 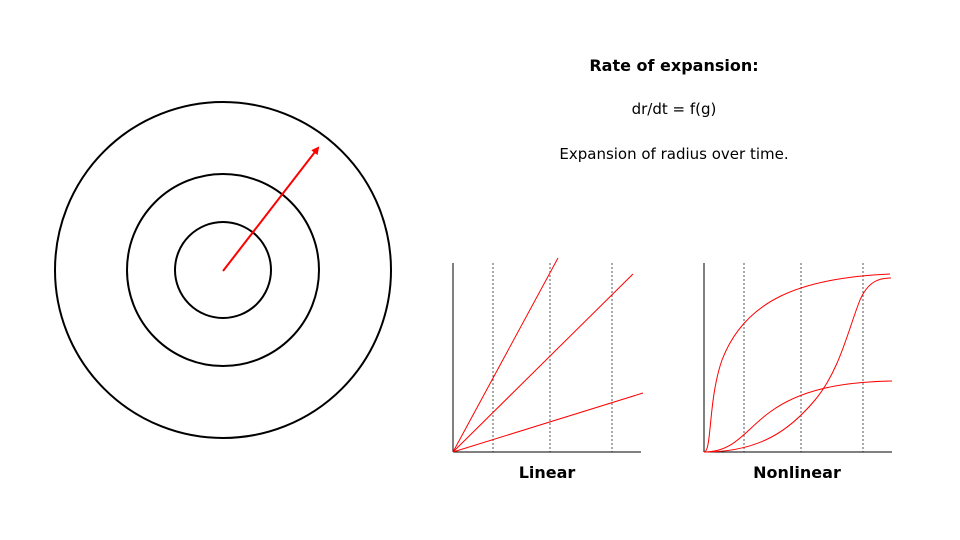 I want to click on linear-line-medium, so click(x=543, y=363).